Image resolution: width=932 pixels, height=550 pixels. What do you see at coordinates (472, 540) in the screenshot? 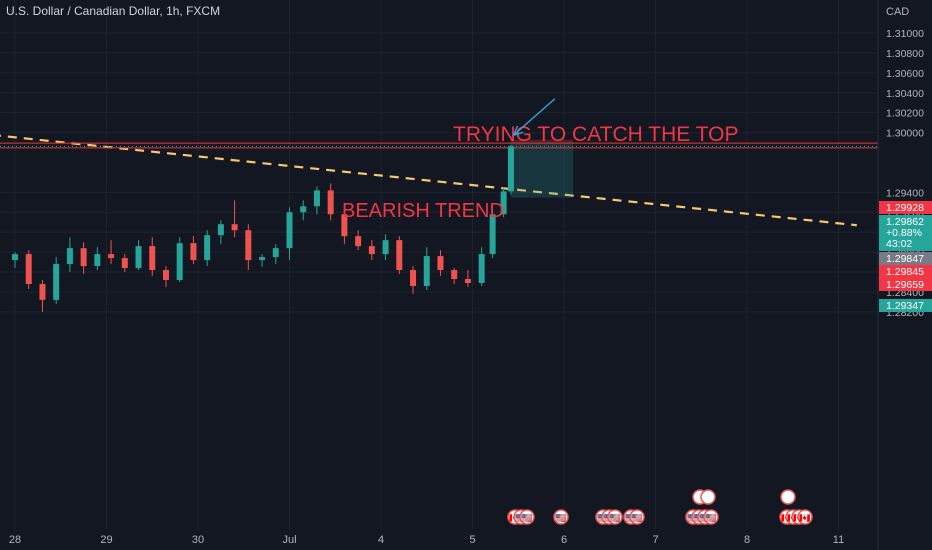
I see `x-tick-label: 5` at bounding box center [472, 540].